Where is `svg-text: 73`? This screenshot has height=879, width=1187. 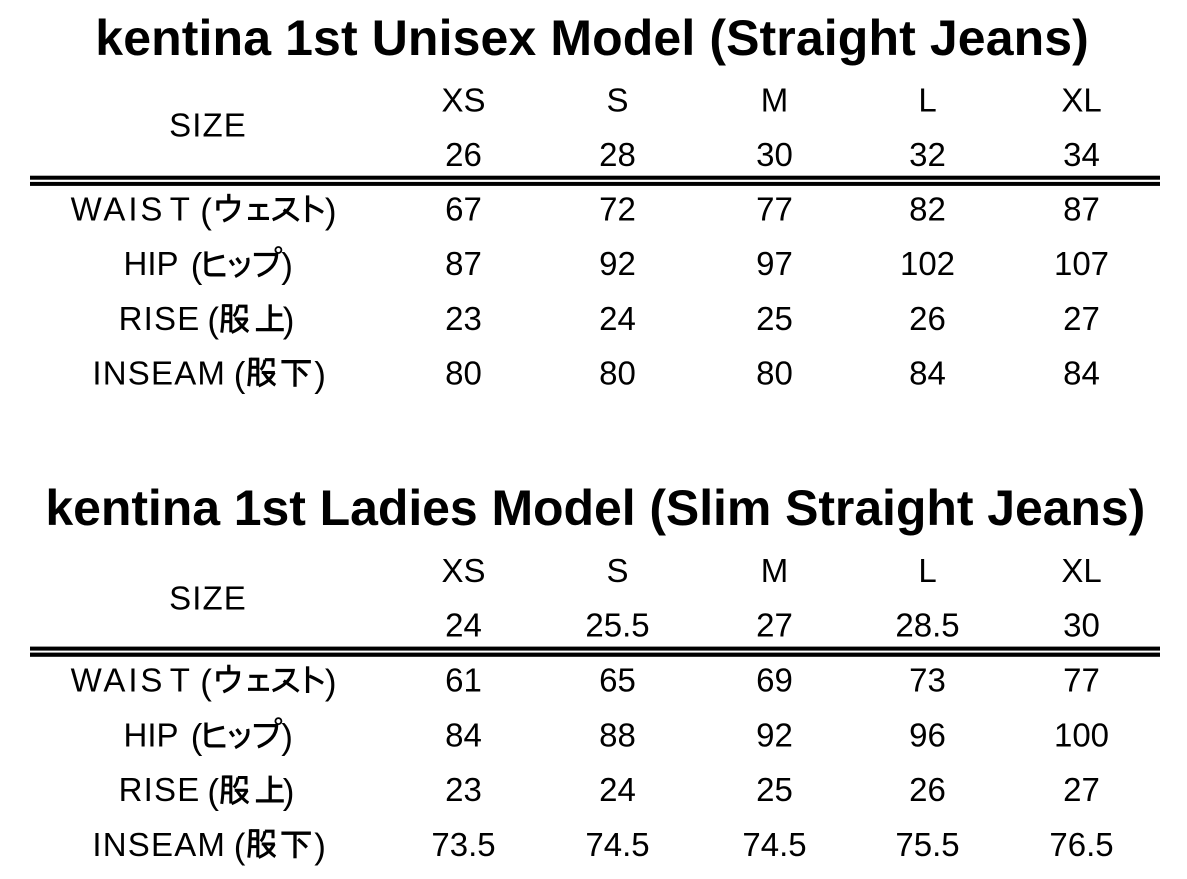
svg-text: 73 is located at coordinates (927, 680).